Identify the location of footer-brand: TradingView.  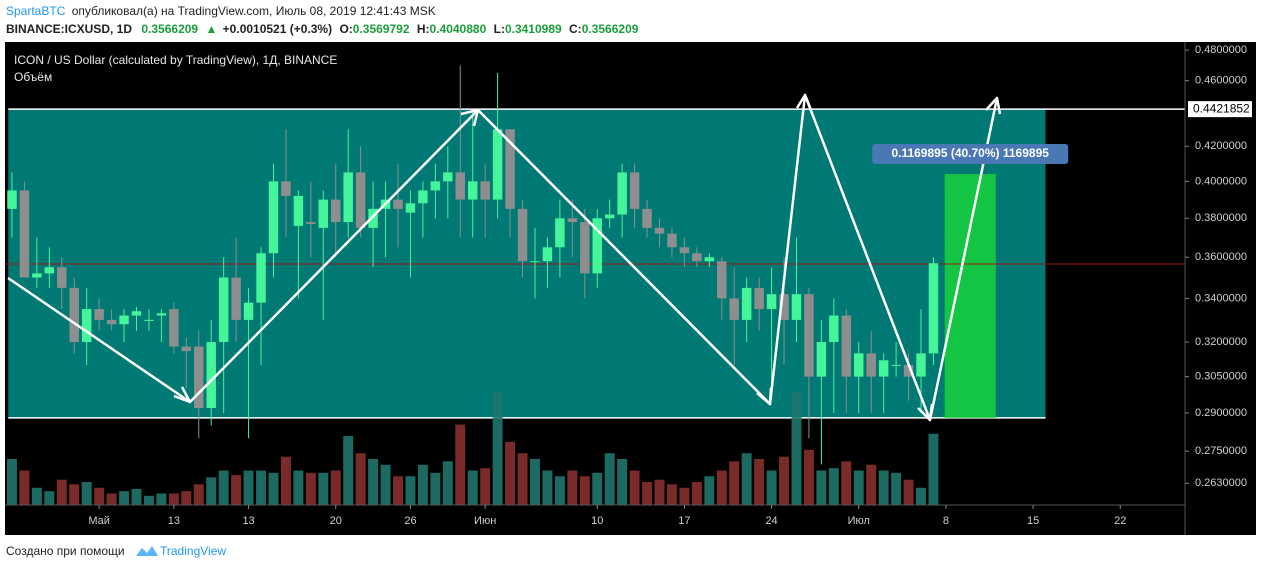
(193, 551).